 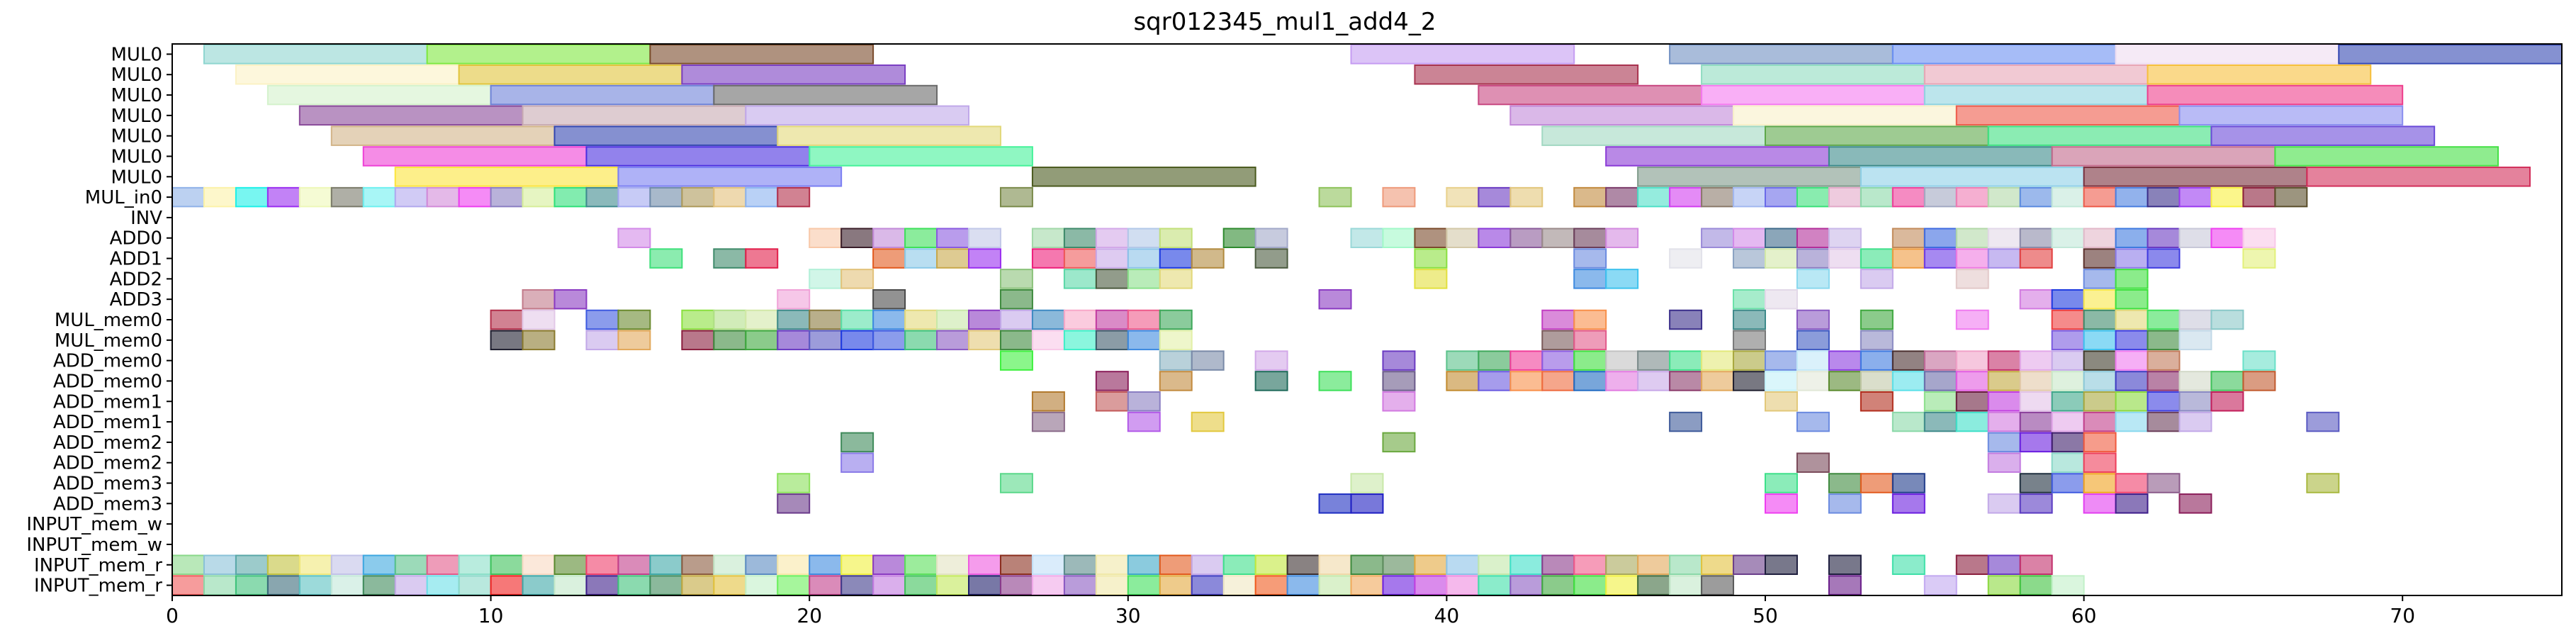 I want to click on row-label: ADD_mem0, so click(x=108, y=361).